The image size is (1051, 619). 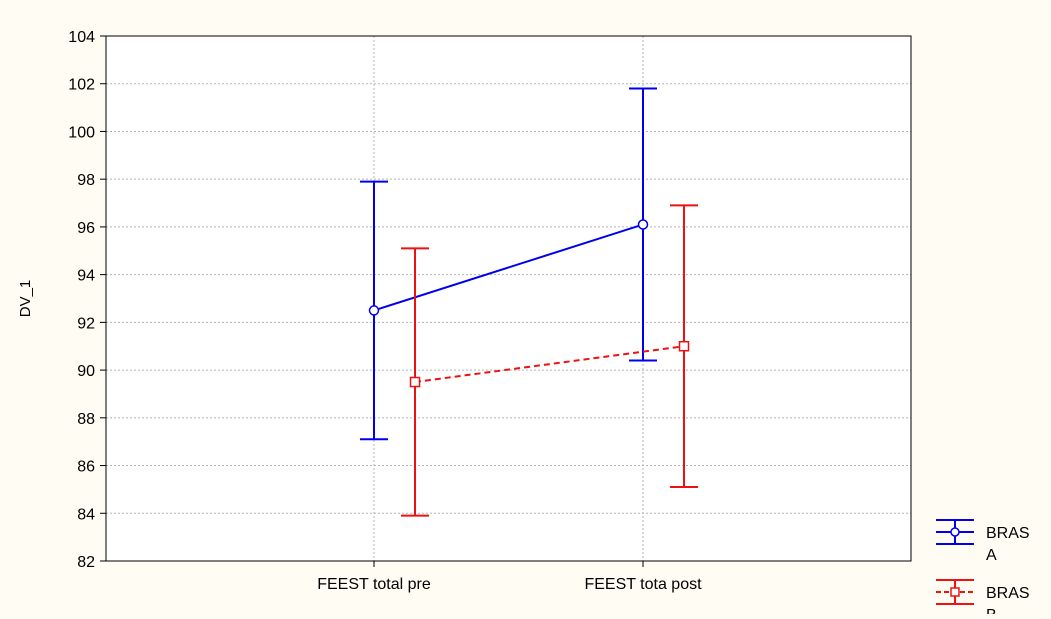 What do you see at coordinates (643, 584) in the screenshot?
I see `x-tick-label: FEEST tota post` at bounding box center [643, 584].